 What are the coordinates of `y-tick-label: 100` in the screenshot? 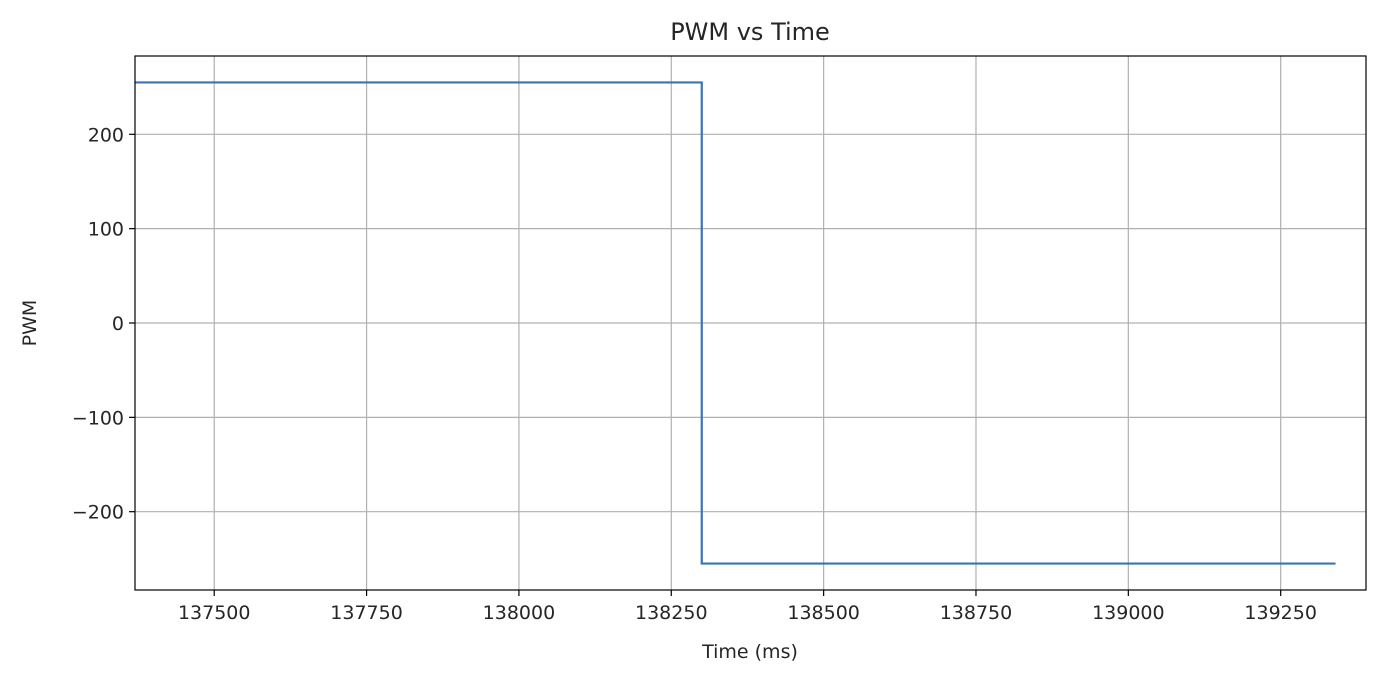 It's located at (106, 230).